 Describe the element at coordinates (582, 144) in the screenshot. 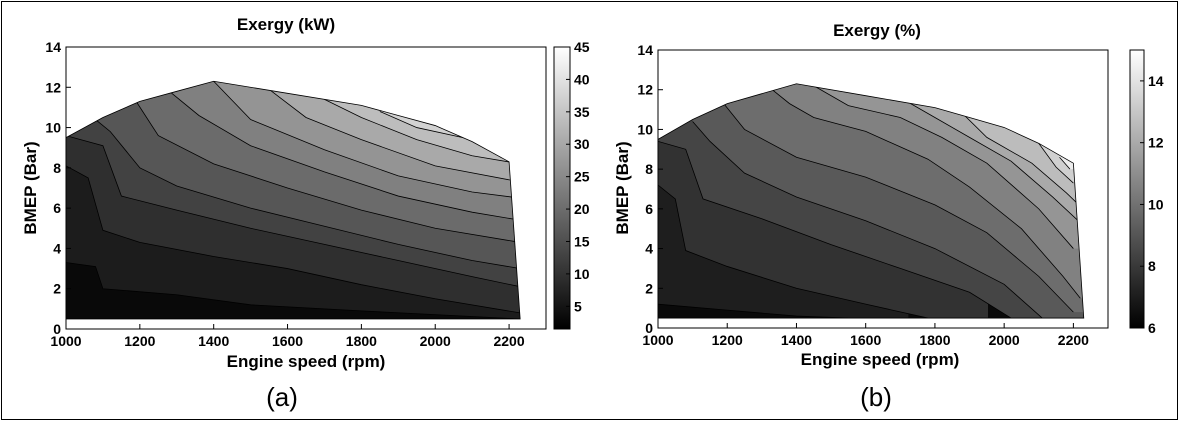

I see `colorbar-tick-label: 30` at that location.